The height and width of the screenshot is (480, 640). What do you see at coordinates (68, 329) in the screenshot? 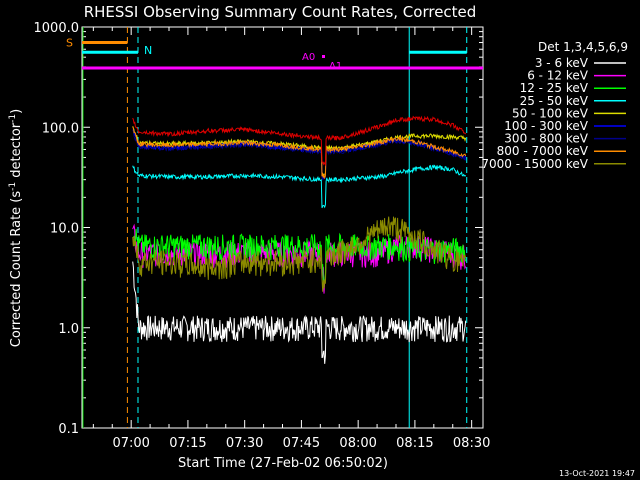
I see `y-tick-label: 1.0` at bounding box center [68, 329].